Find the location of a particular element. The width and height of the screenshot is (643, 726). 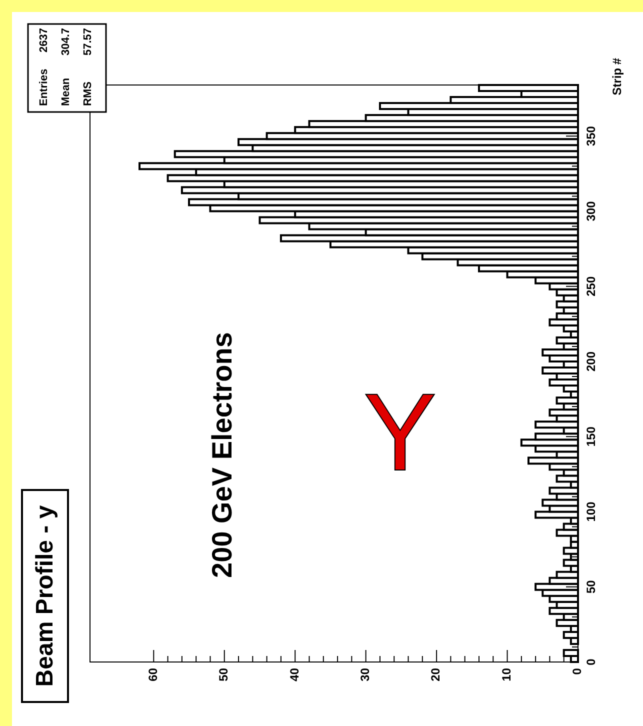

x-tick-label: 0 is located at coordinates (577, 671).